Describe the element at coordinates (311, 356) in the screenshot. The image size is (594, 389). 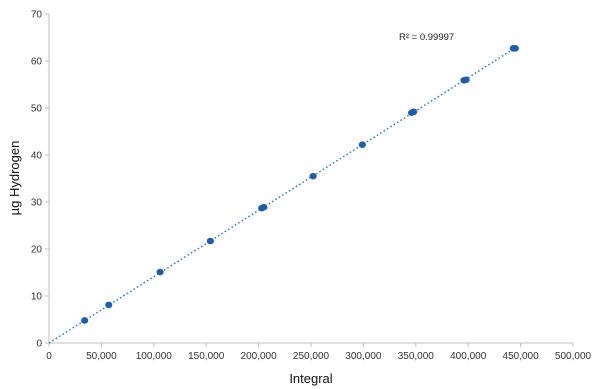
I see `x-tick-label: 250,000` at that location.